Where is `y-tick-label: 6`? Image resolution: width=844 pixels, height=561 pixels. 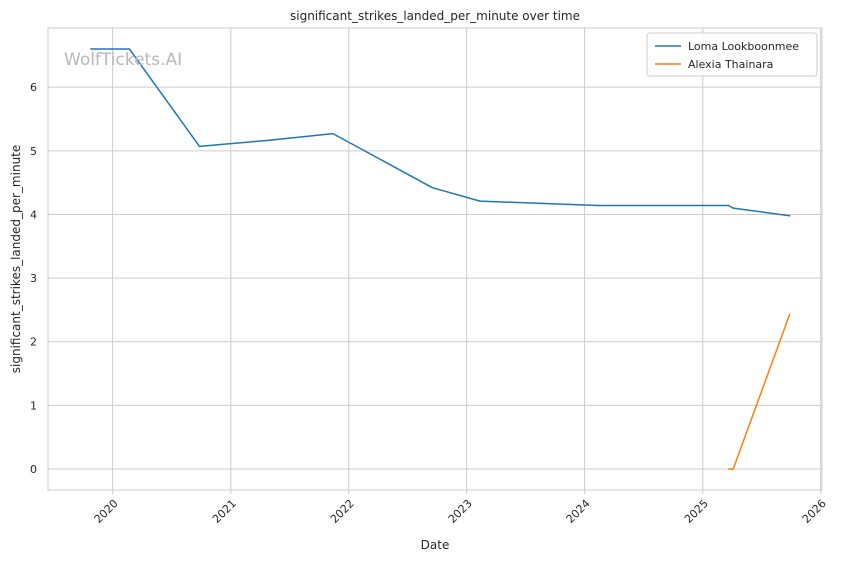 y-tick-label: 6 is located at coordinates (33, 87).